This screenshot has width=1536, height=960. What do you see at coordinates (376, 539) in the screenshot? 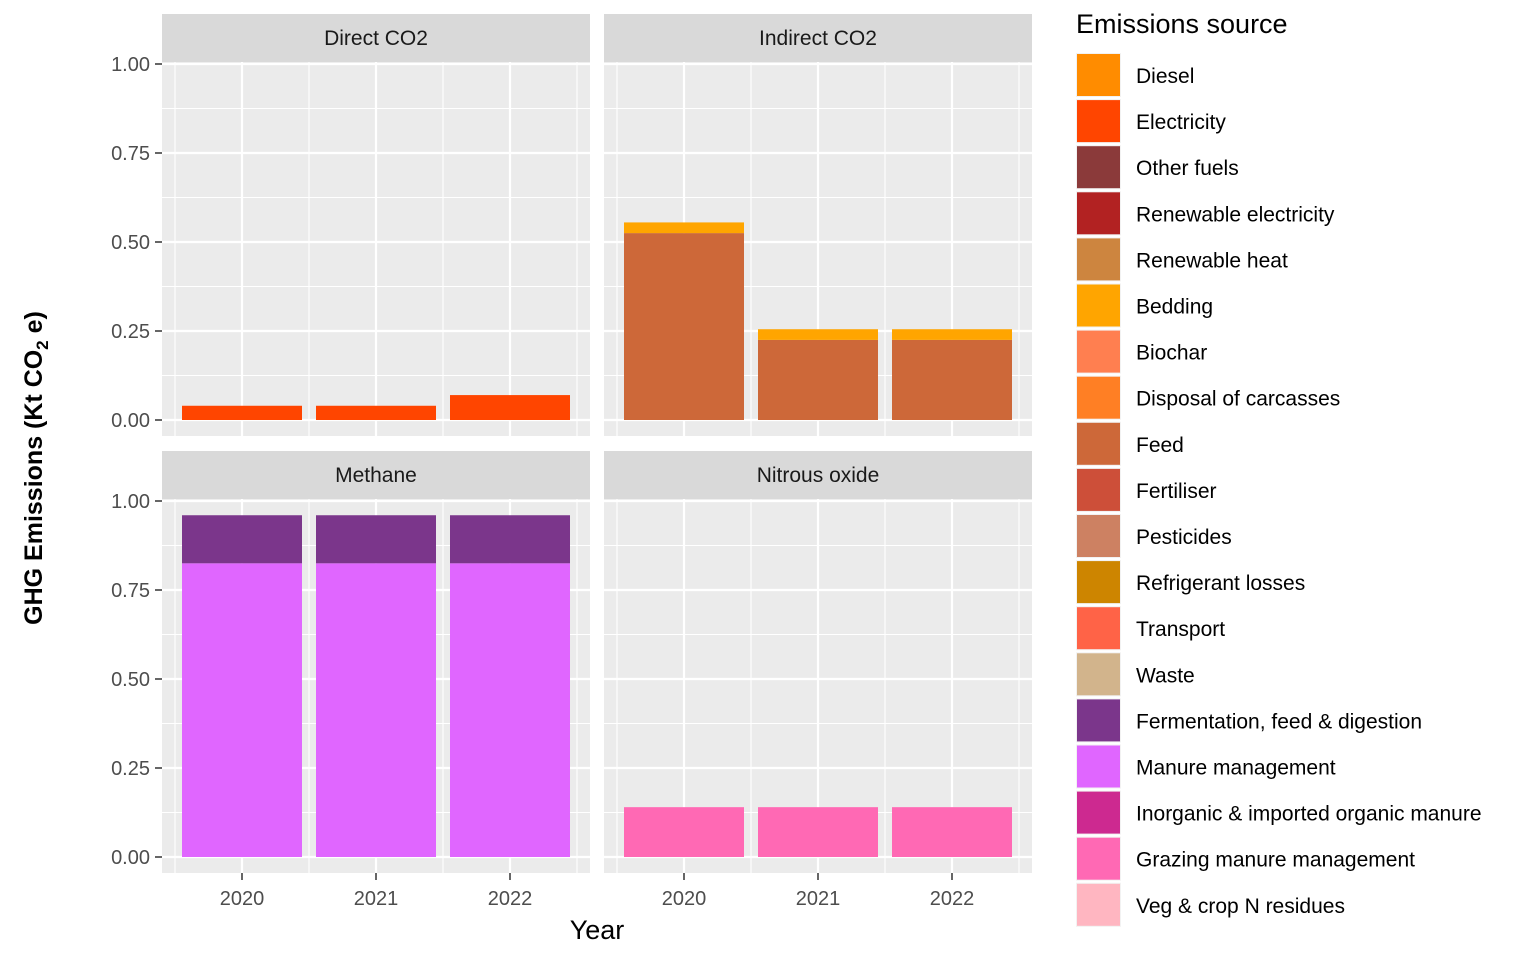
I see `bar-fermentation-feed-digestion-2021` at bounding box center [376, 539].